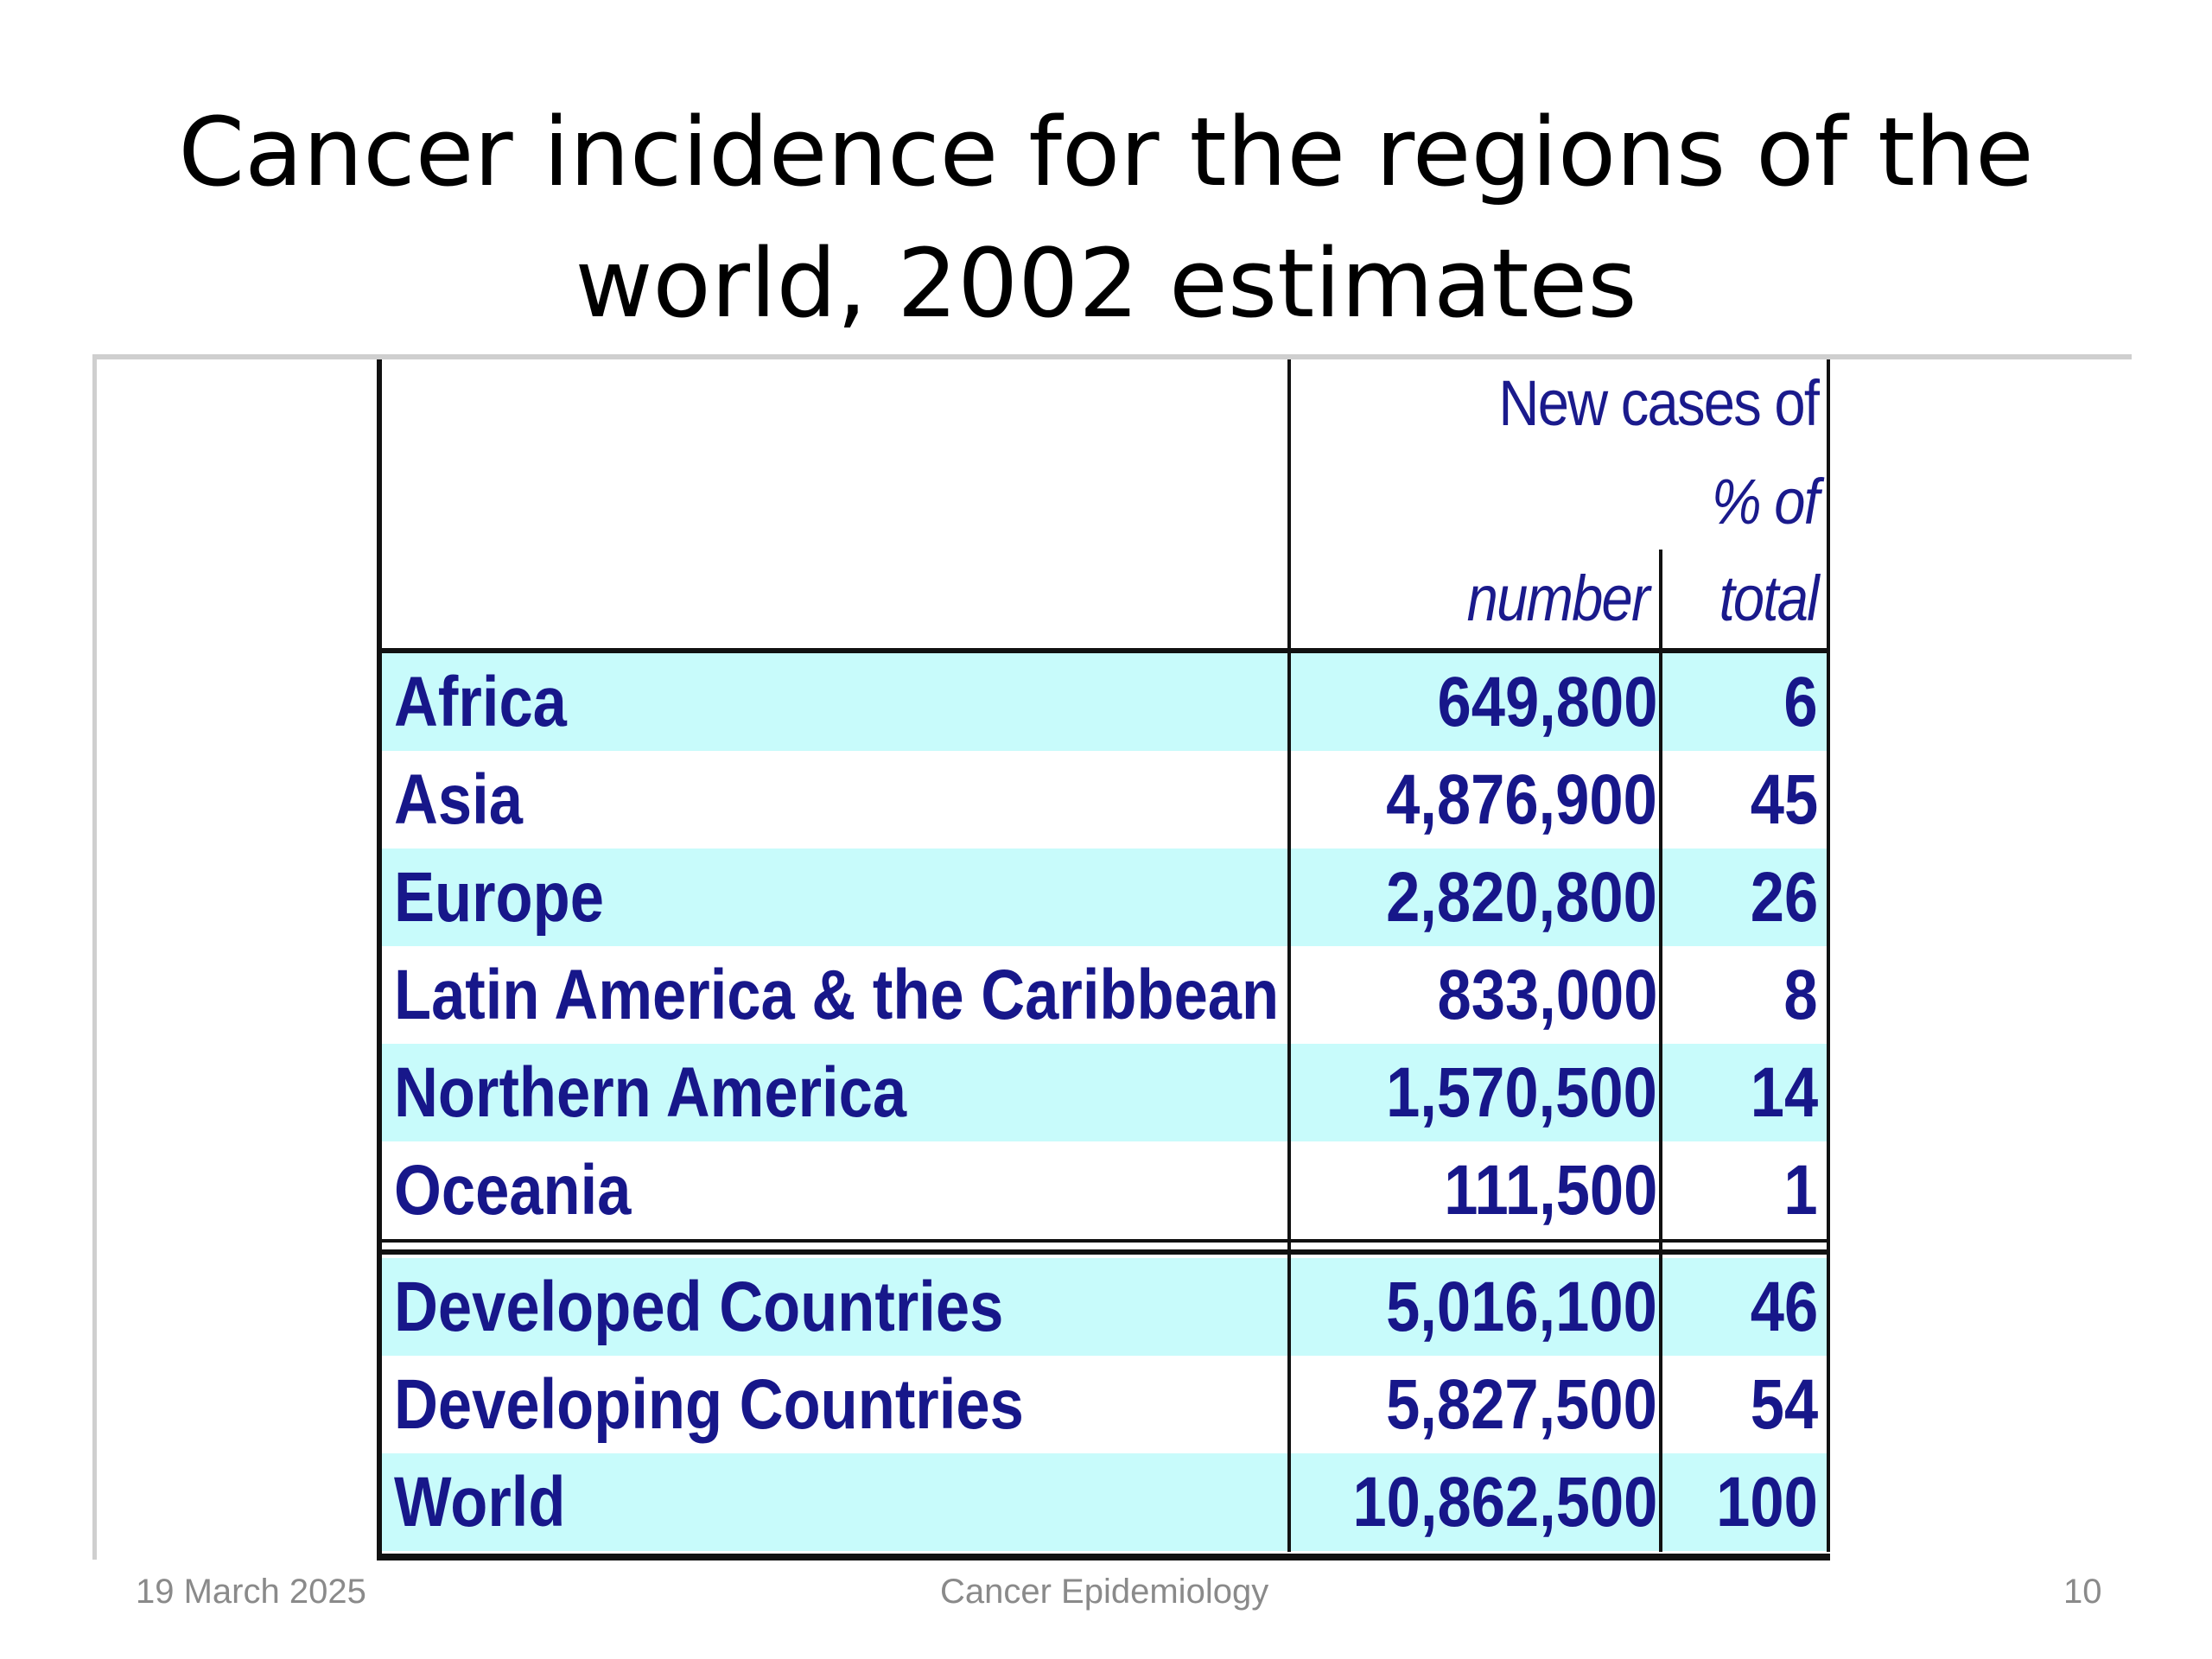  Describe the element at coordinates (458, 799) in the screenshot. I see `region-cell: Asia` at that location.